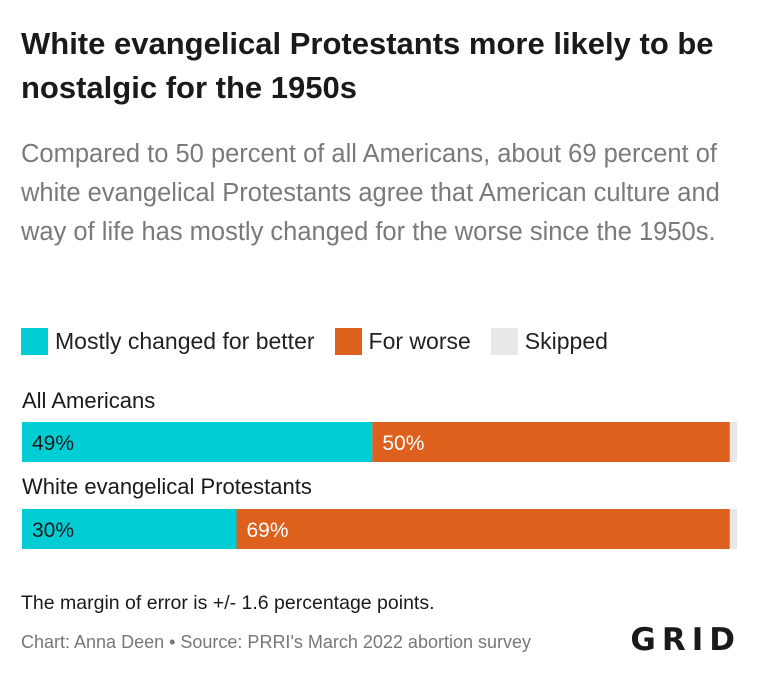 The width and height of the screenshot is (760, 682). What do you see at coordinates (185, 340) in the screenshot?
I see `legend-label-better: Mostly changed for better` at bounding box center [185, 340].